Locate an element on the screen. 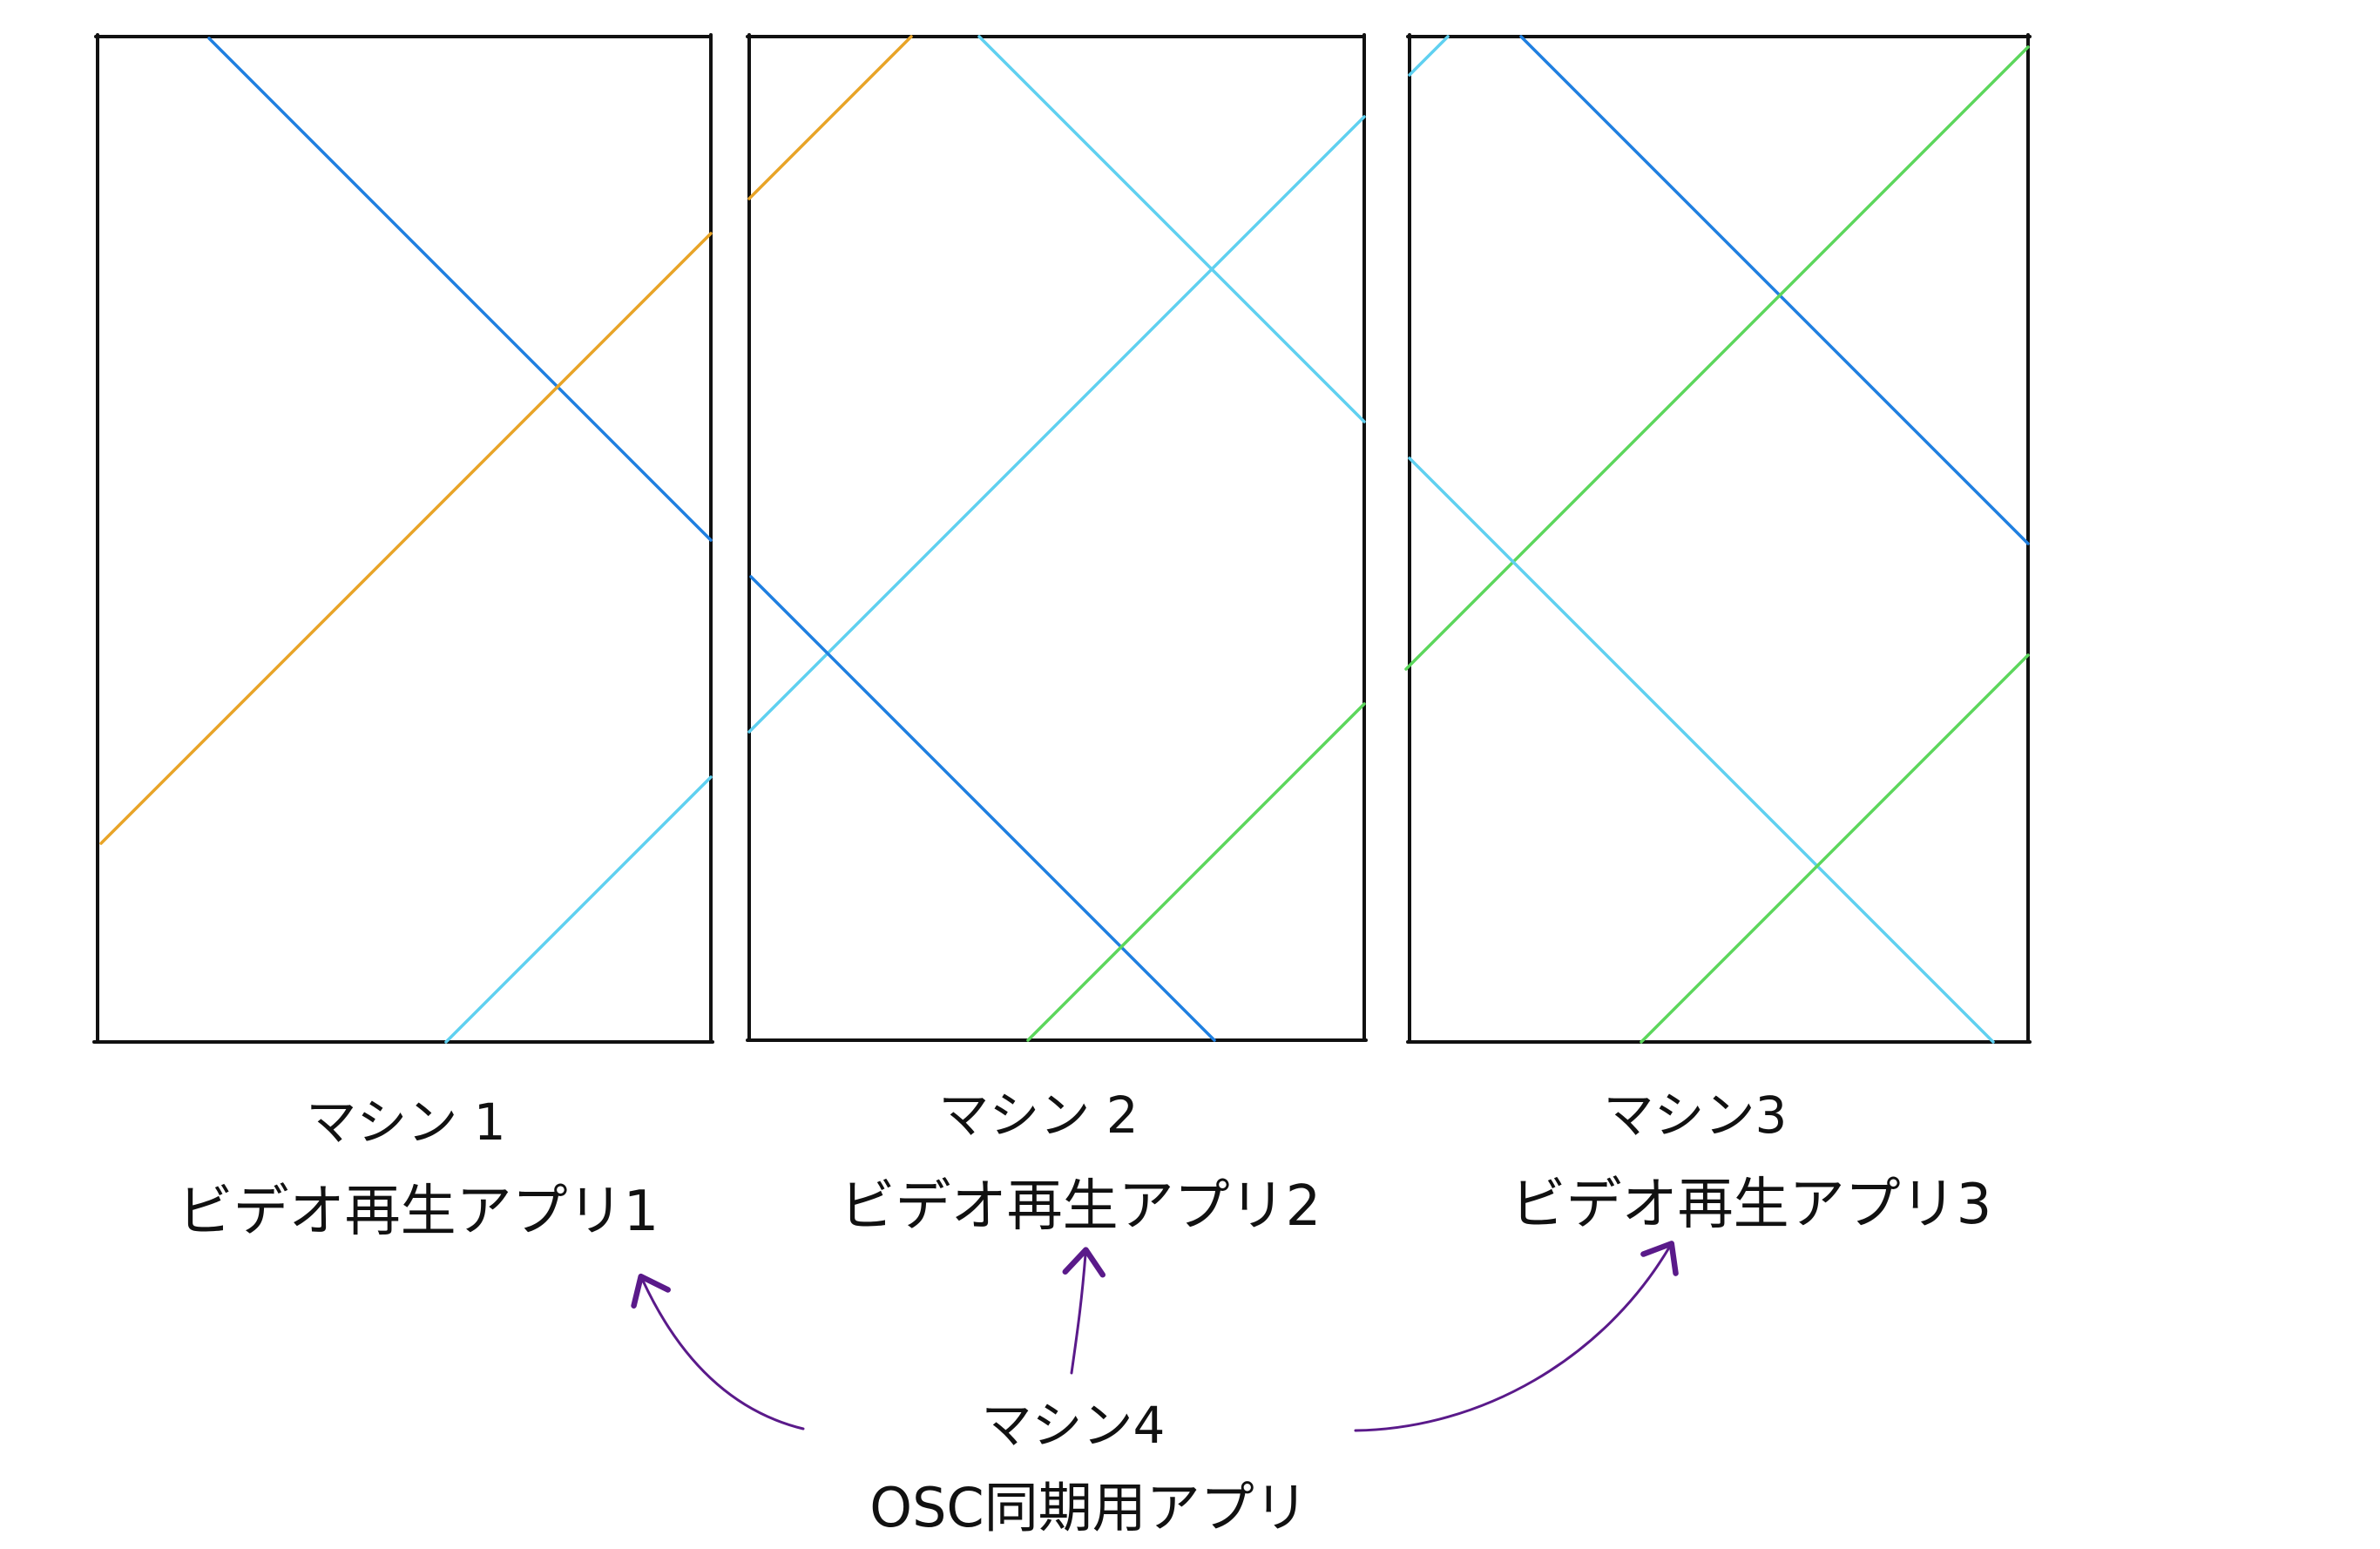  screen-3-blue-line is located at coordinates (1774, 290).